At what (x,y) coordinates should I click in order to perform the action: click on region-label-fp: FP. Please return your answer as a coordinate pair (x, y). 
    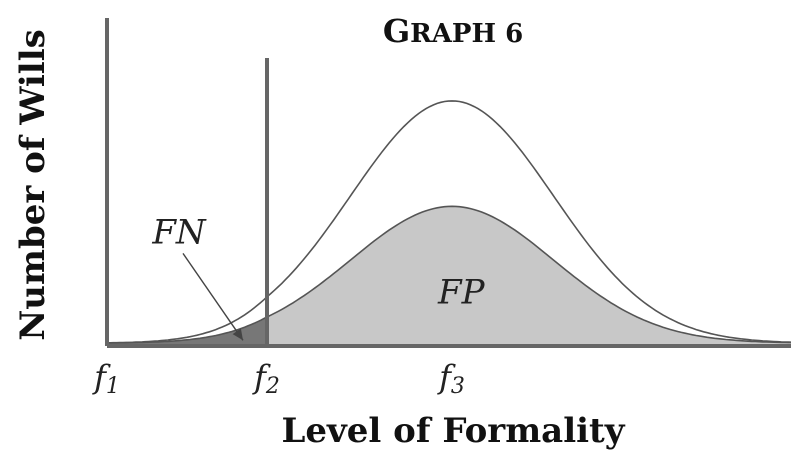
    Looking at the image, I should click on (461, 292).